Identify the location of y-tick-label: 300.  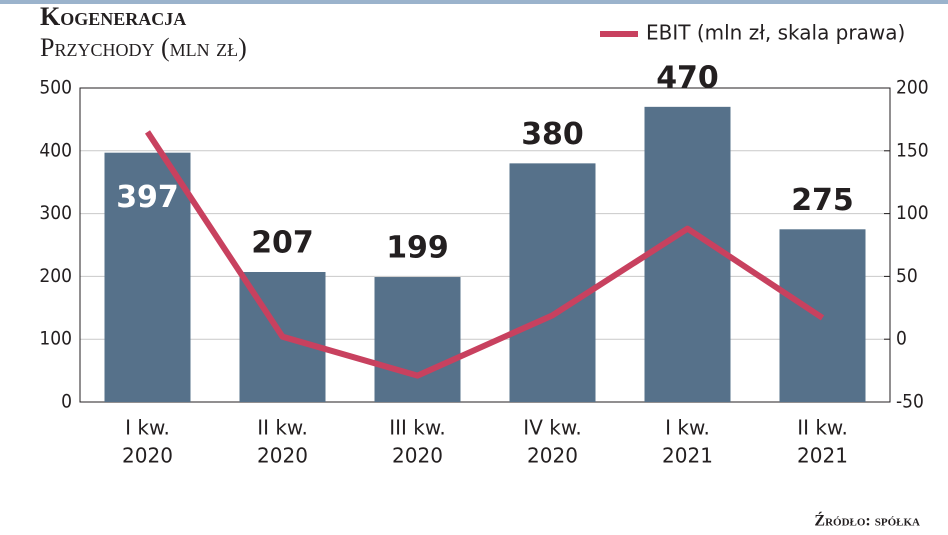
(55, 213).